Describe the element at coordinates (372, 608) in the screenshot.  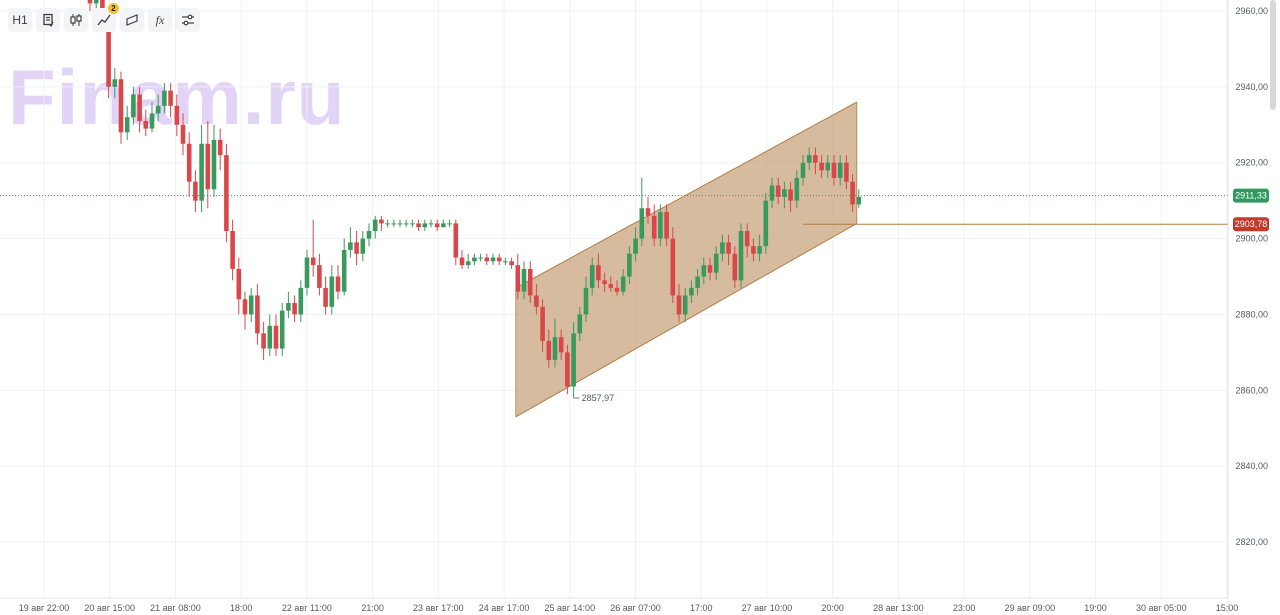
I see `x-tick-label: 21:00` at that location.